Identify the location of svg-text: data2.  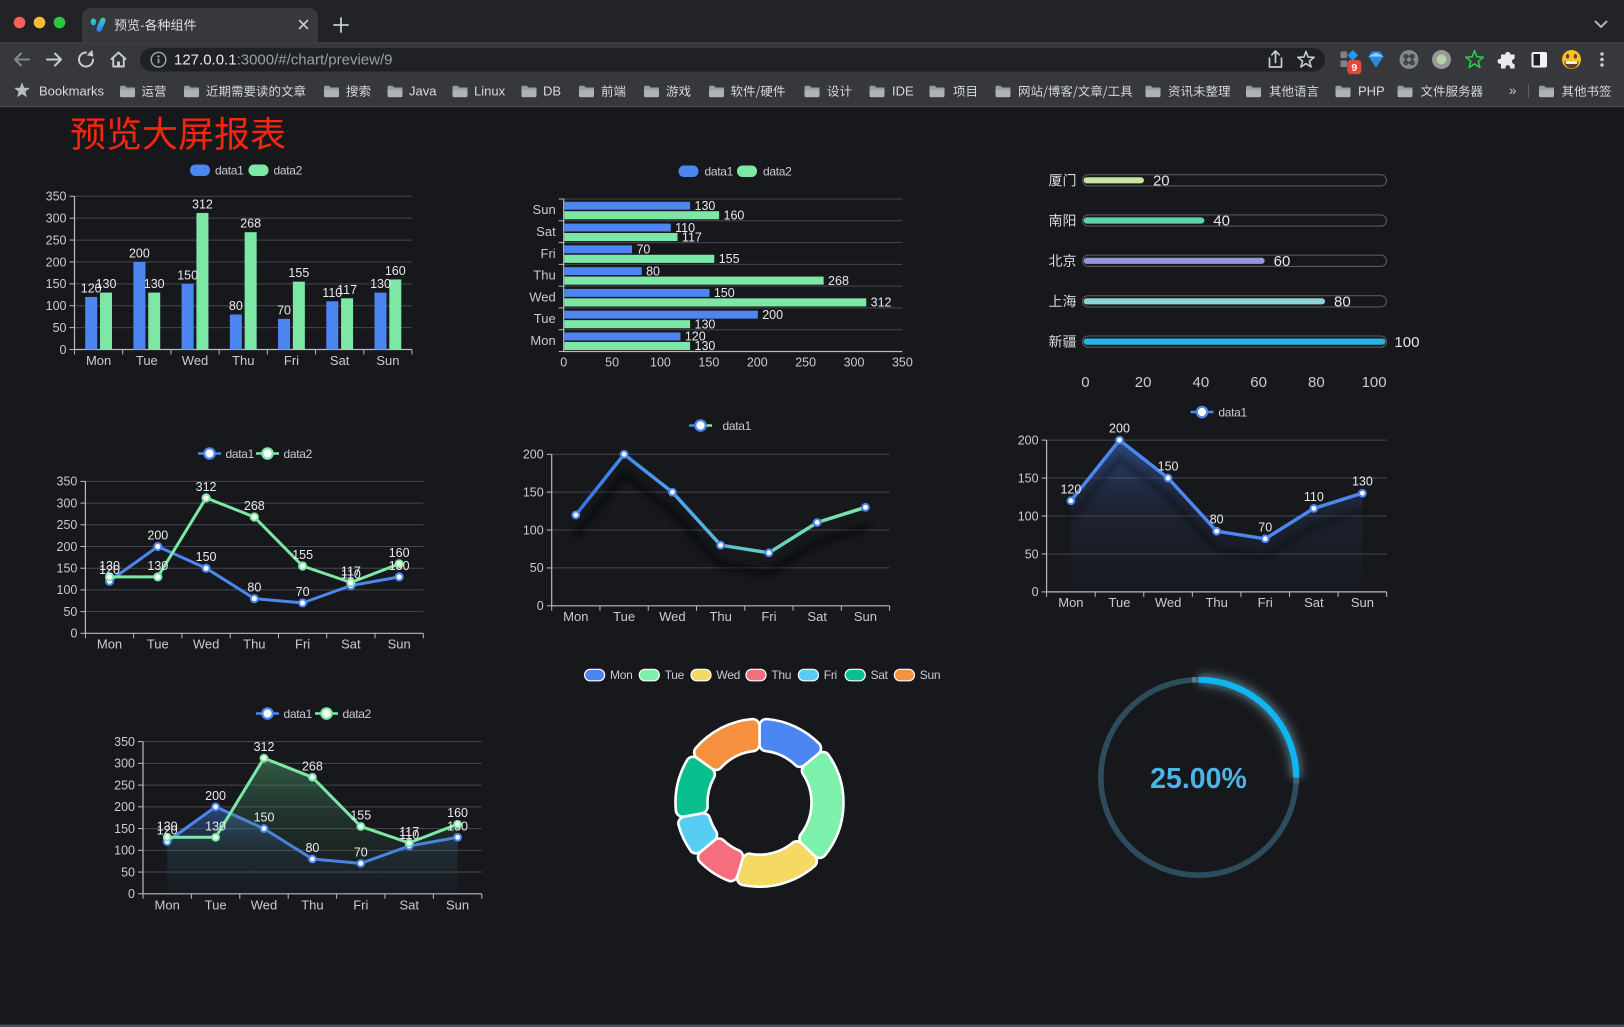
(357, 714).